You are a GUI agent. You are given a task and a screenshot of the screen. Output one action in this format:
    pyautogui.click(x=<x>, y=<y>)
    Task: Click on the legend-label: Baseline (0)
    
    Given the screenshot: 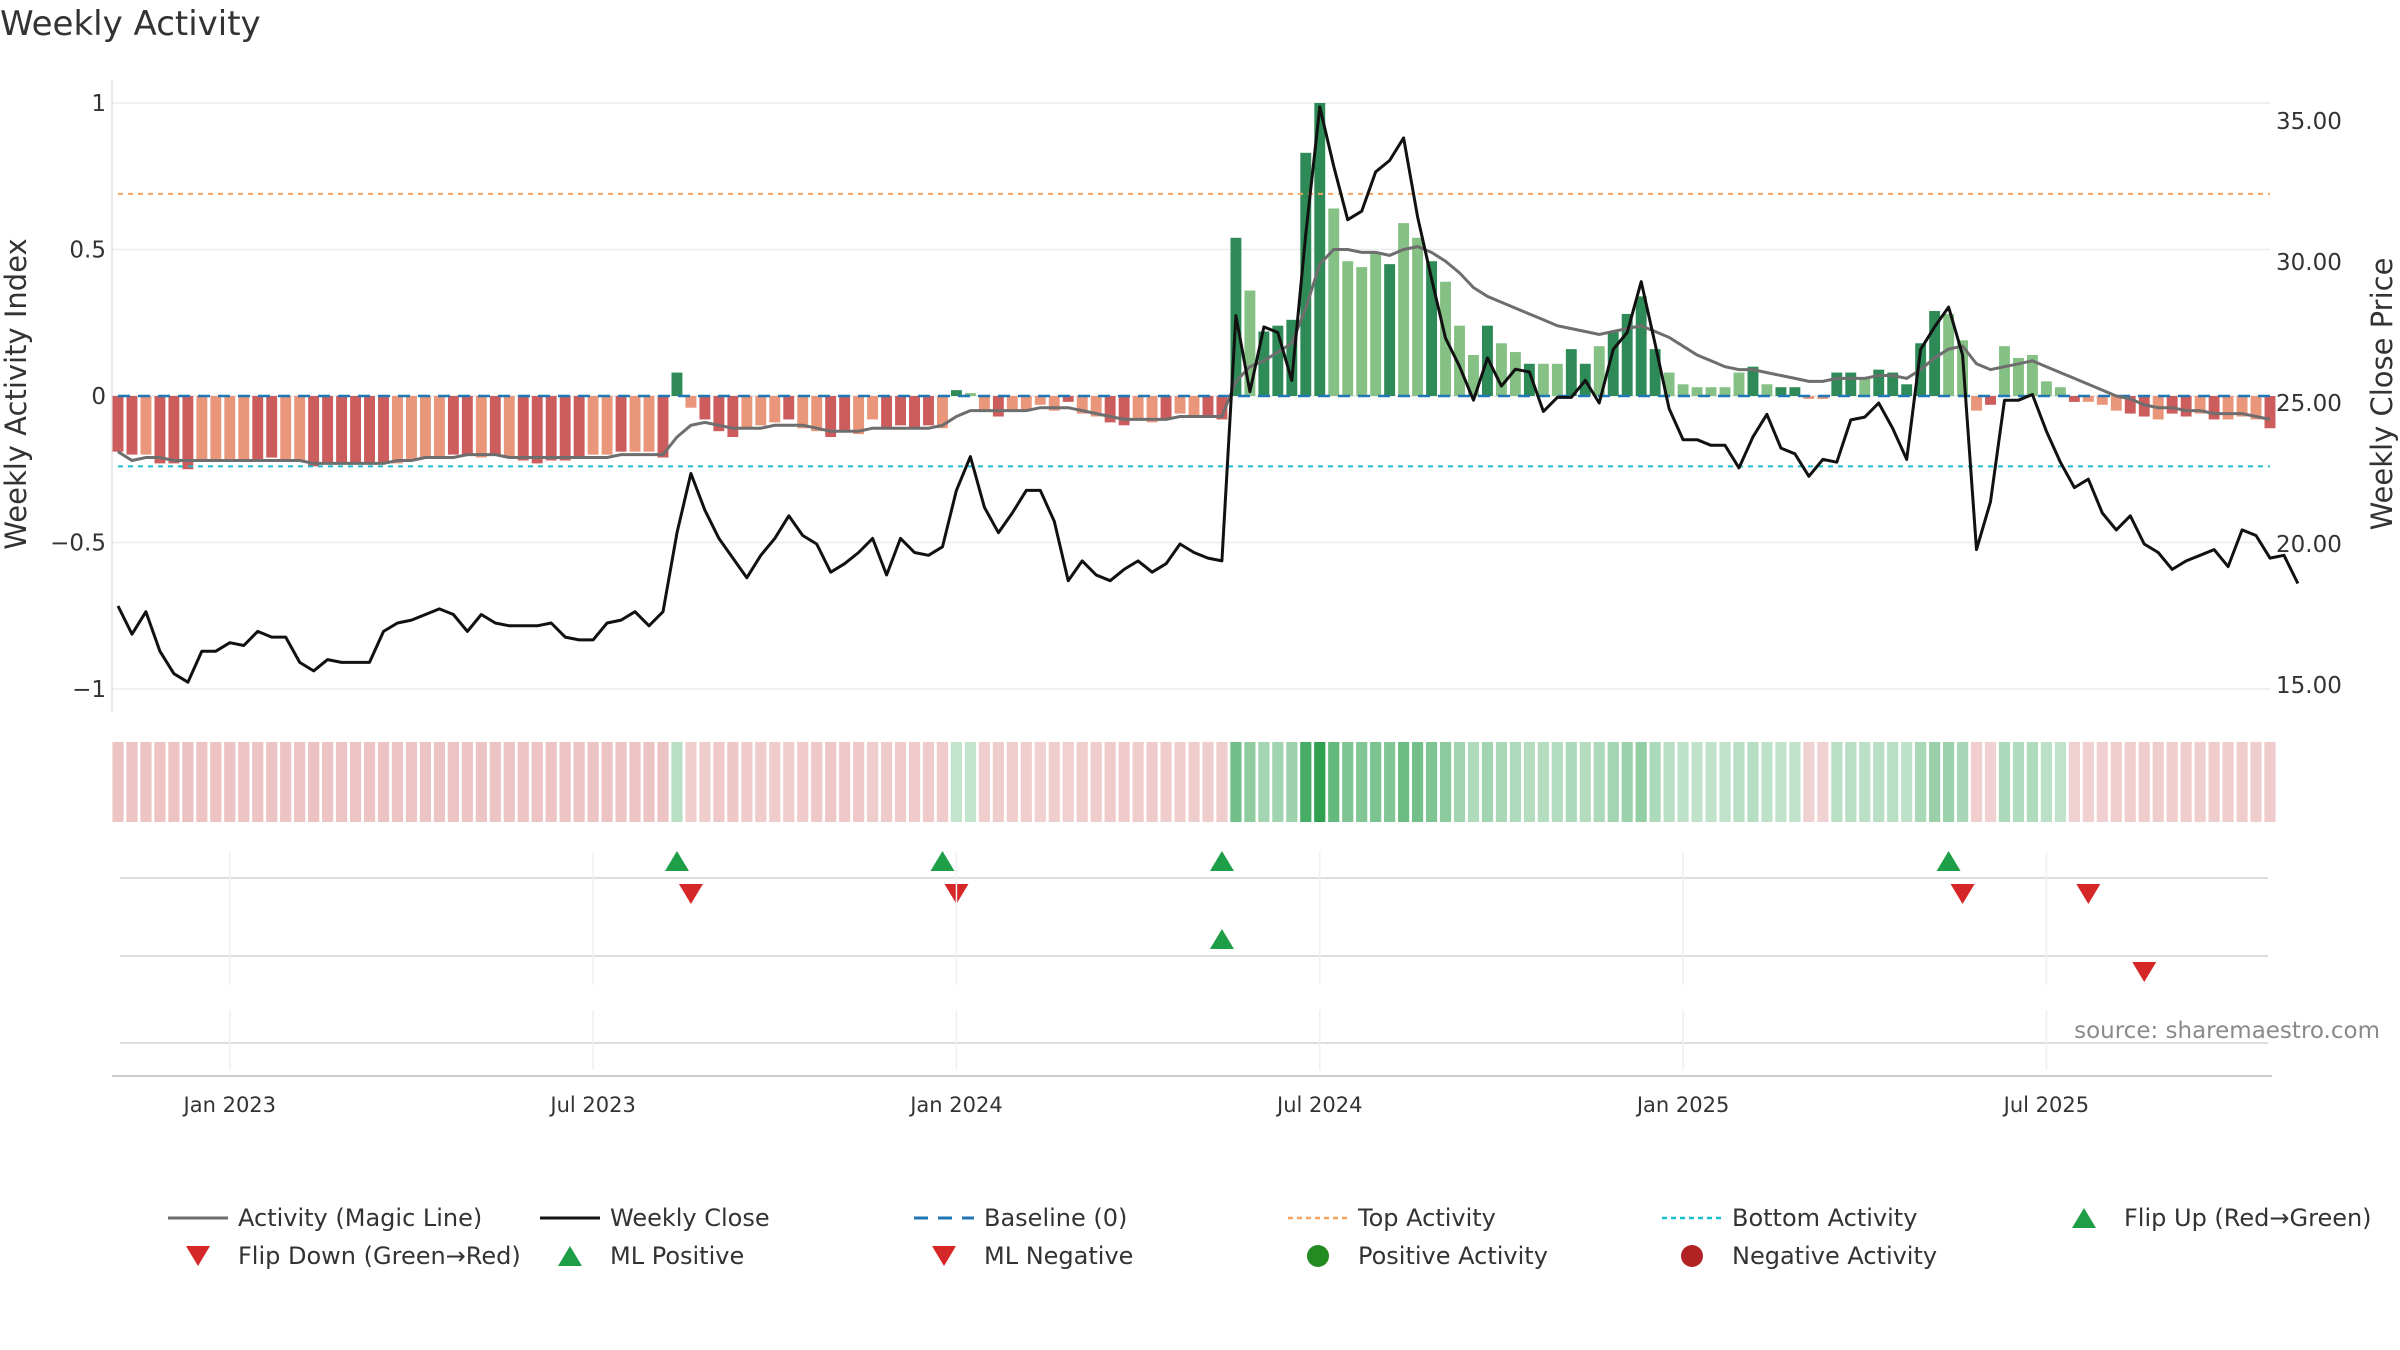 What is the action you would take?
    pyautogui.click(x=1056, y=1218)
    